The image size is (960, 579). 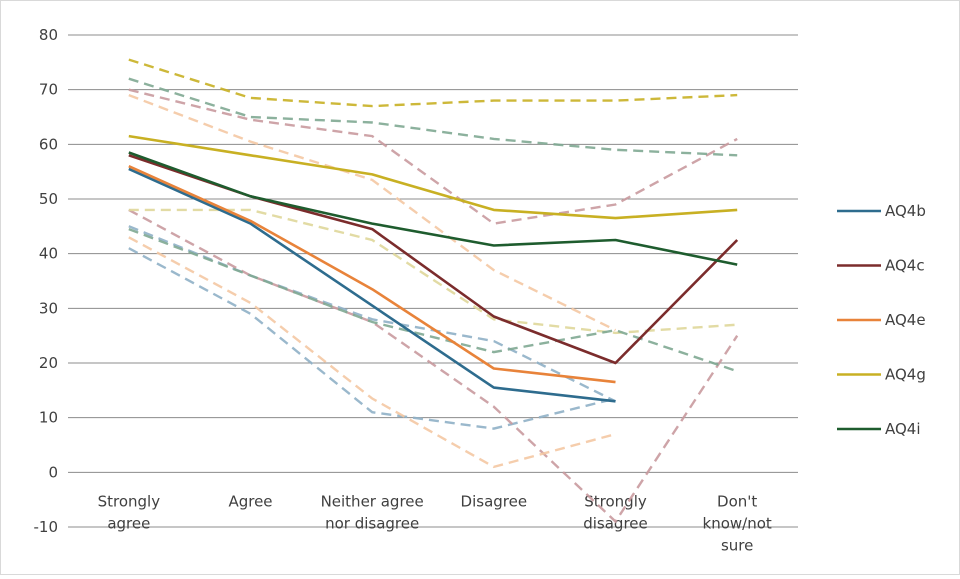 What do you see at coordinates (250, 501) in the screenshot?
I see `x-tick-label: Agree` at bounding box center [250, 501].